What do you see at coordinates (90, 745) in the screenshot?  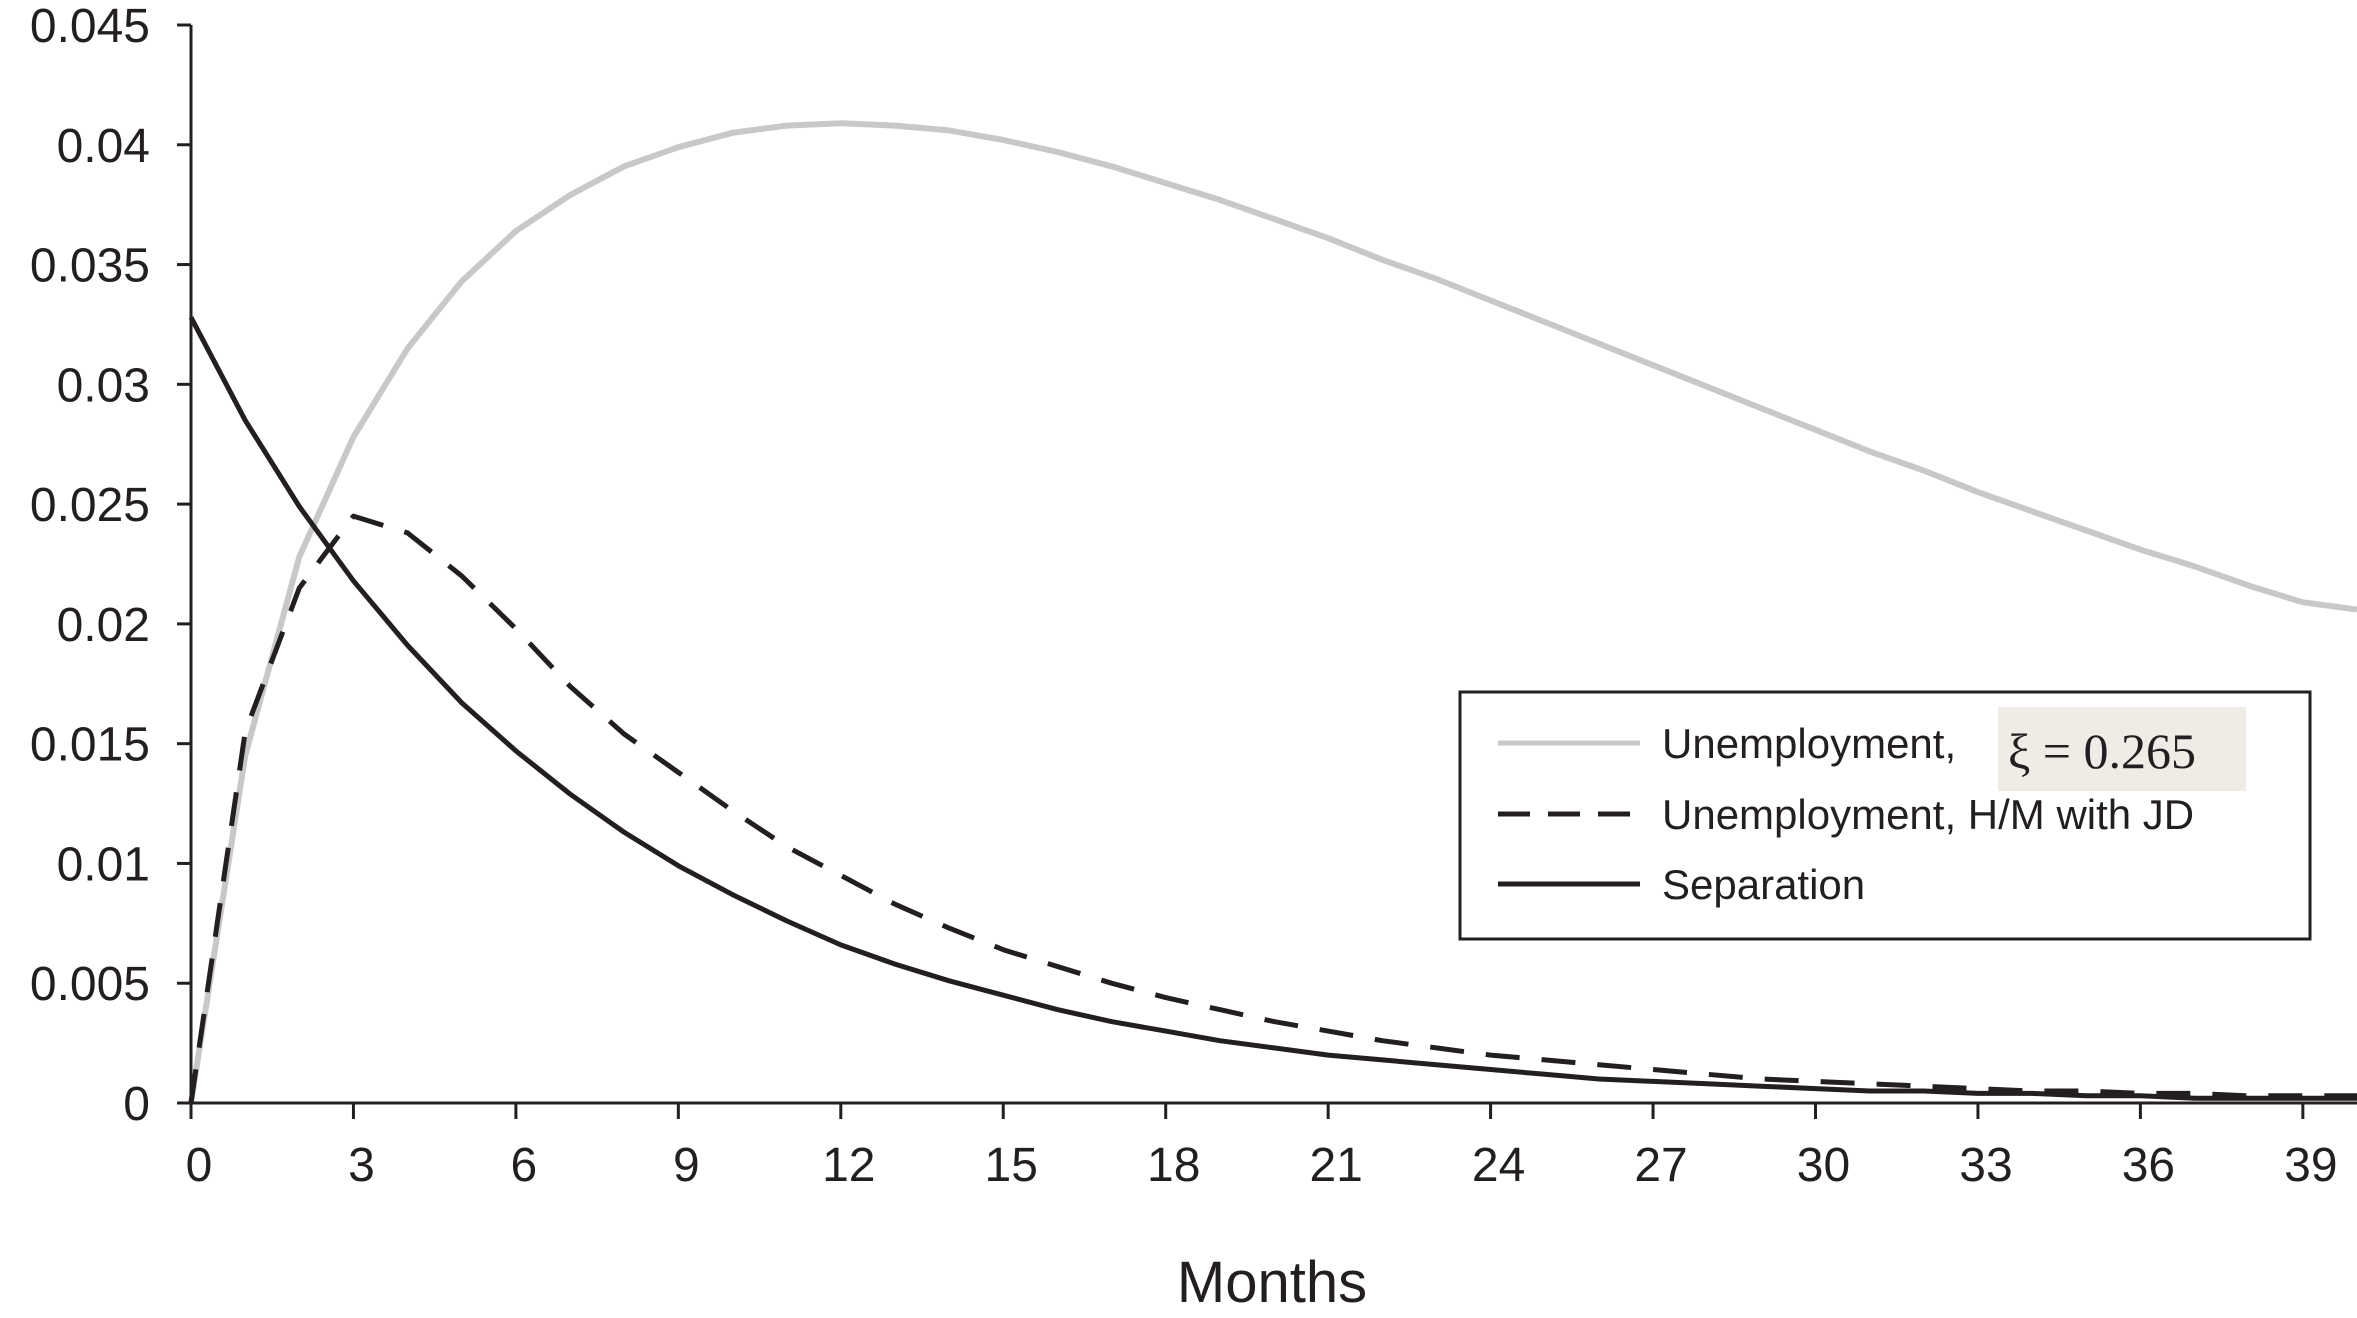 I see `y-tick-label: 0.015` at bounding box center [90, 745].